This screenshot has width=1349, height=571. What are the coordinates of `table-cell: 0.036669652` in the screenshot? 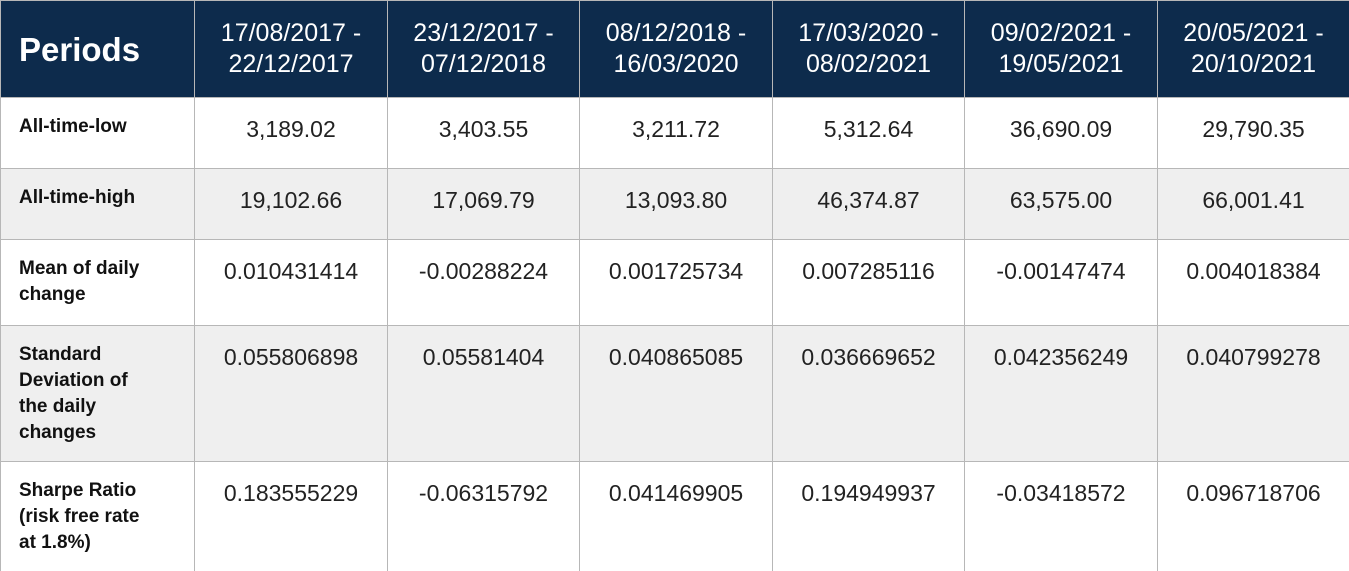 It's located at (868, 393).